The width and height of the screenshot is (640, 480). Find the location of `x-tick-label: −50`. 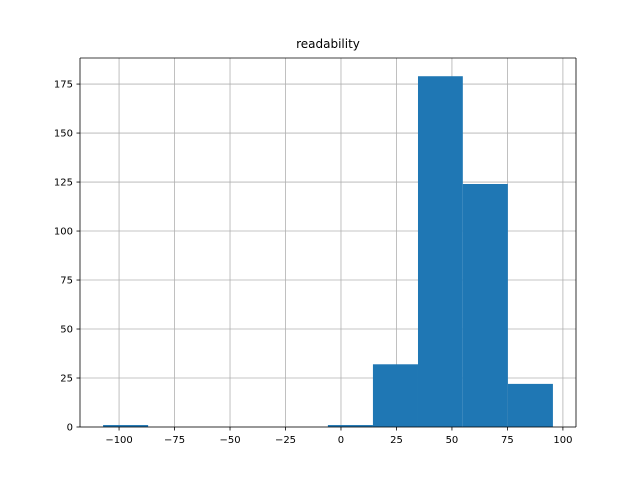

x-tick-label: −50 is located at coordinates (229, 440).